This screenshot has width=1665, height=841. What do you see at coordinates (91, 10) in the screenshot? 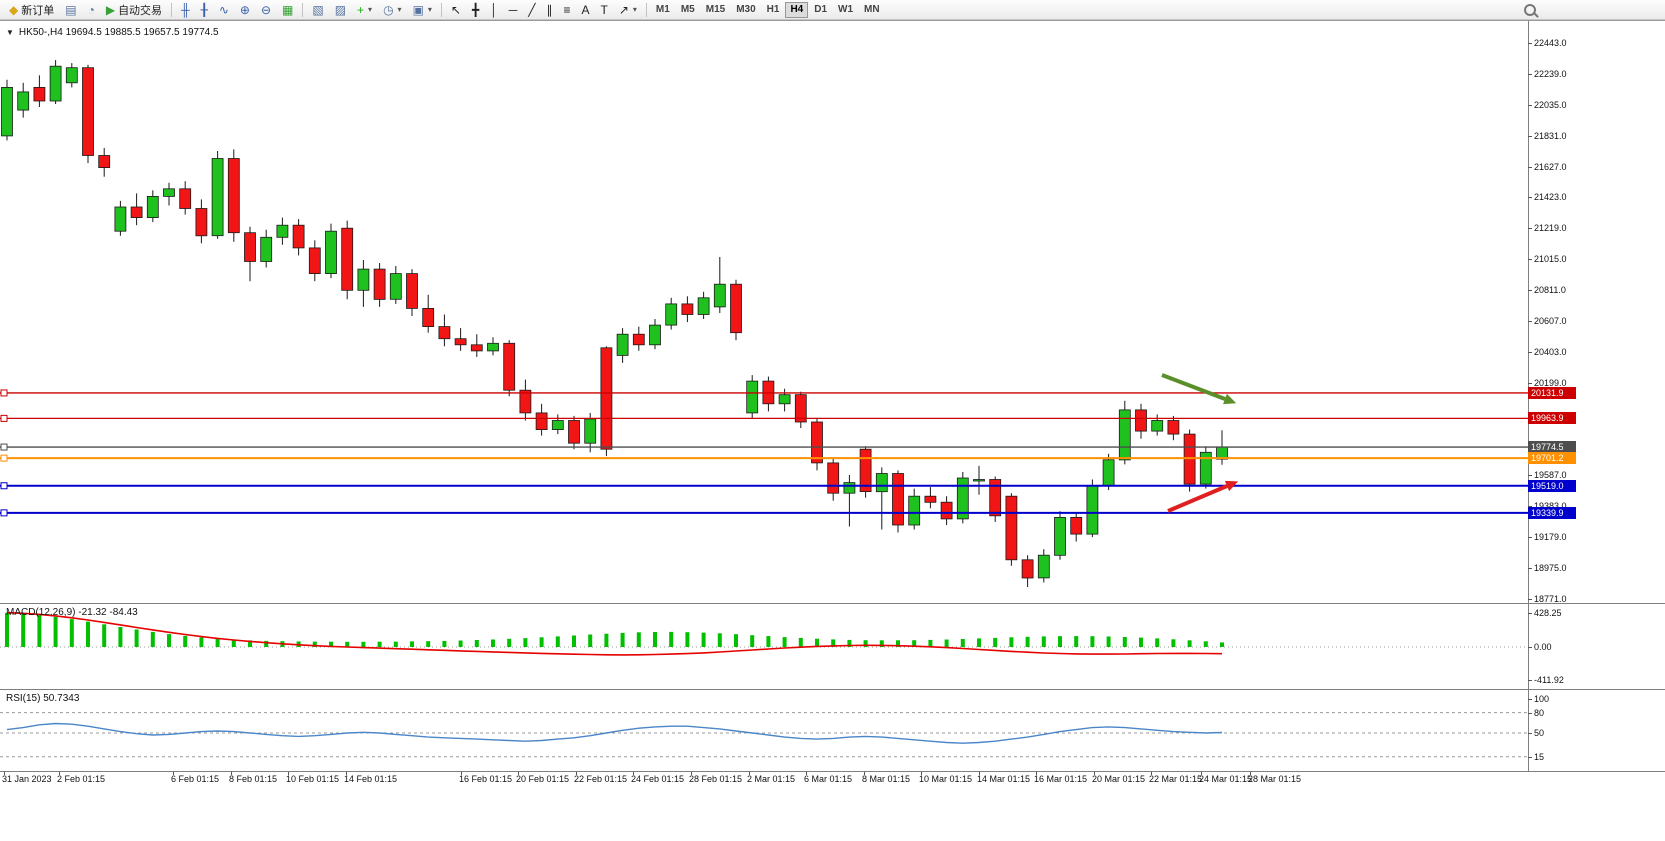
I see `data-window-button: ◔` at bounding box center [91, 10].